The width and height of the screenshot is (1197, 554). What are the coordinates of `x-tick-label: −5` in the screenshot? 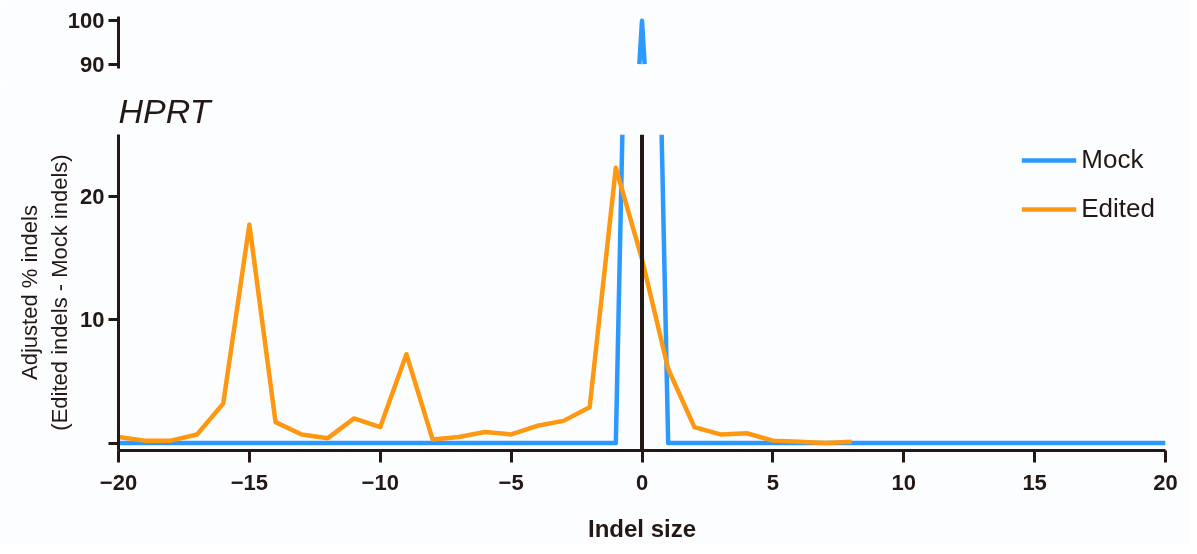 It's located at (511, 482).